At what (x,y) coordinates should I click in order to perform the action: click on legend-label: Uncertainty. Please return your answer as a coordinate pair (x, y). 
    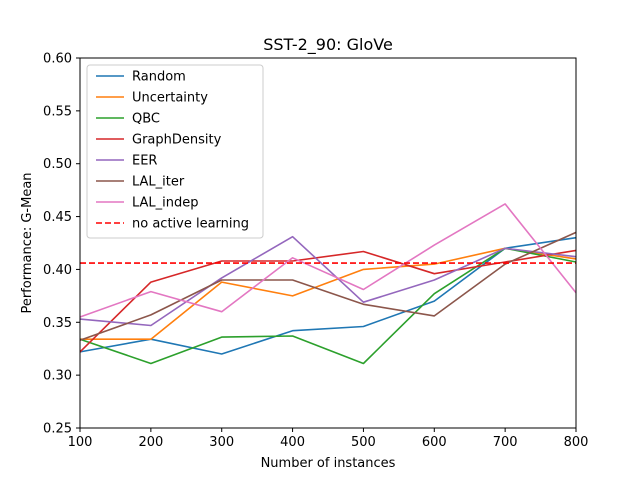
    Looking at the image, I should click on (170, 98).